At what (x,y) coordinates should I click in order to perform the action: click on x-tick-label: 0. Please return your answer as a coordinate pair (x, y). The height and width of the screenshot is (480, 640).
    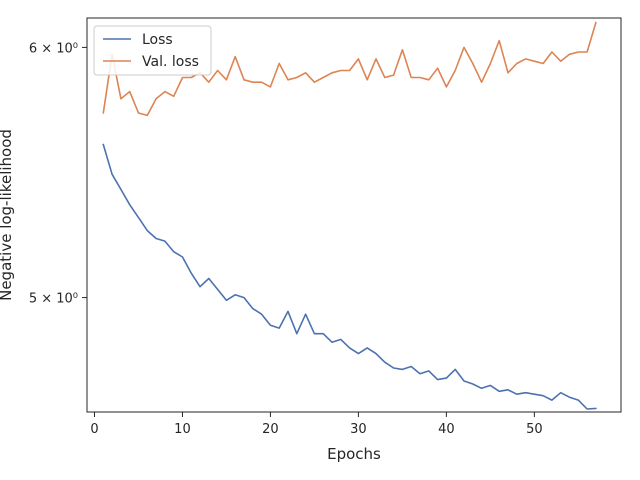
    Looking at the image, I should click on (94, 429).